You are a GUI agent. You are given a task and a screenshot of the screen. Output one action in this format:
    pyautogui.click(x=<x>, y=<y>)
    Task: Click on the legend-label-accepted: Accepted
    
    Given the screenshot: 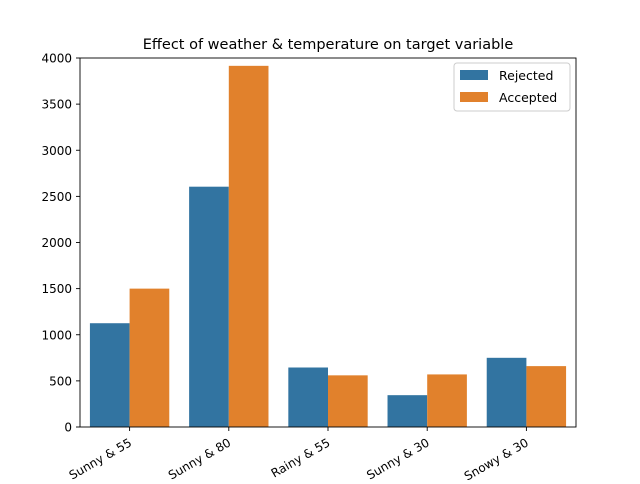 What is the action you would take?
    pyautogui.click(x=528, y=97)
    